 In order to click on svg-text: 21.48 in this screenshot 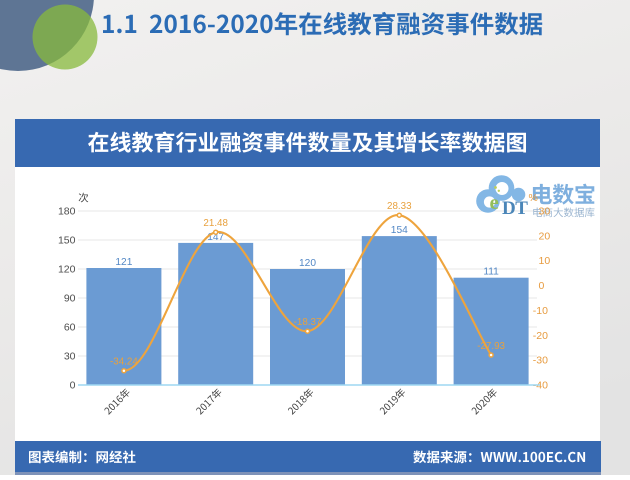, I will do `click(215, 223)`.